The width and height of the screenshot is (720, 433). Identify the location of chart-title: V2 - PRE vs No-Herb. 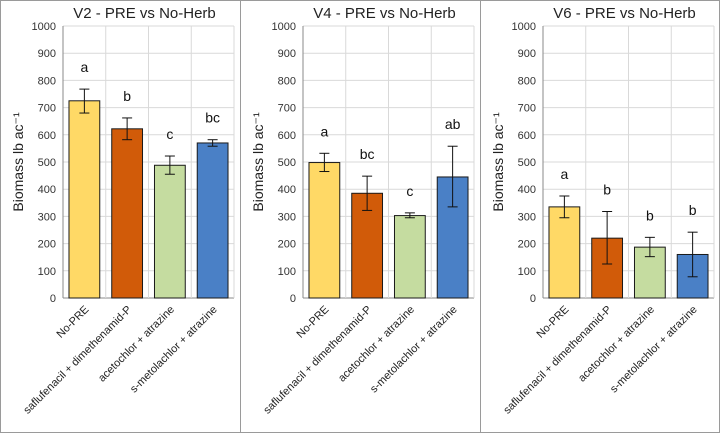
(144, 13).